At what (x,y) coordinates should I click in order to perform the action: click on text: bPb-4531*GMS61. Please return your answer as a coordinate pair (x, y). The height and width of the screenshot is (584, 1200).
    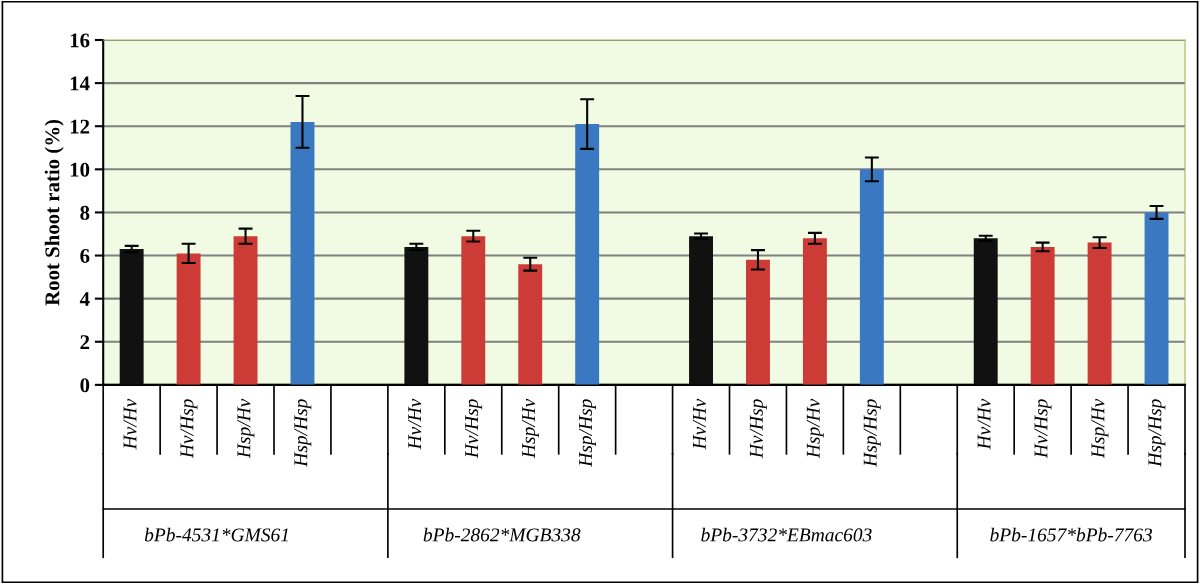
    Looking at the image, I should click on (216, 534).